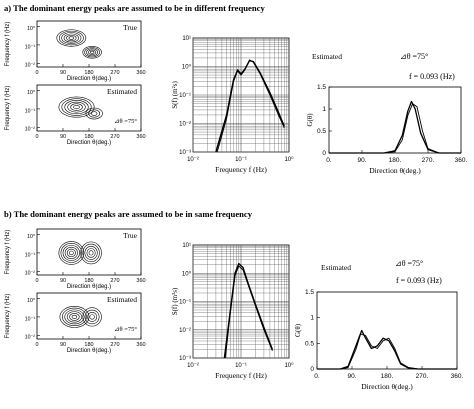 The height and width of the screenshot is (409, 474). I want to click on a-est-panel-frame, so click(89, 108).